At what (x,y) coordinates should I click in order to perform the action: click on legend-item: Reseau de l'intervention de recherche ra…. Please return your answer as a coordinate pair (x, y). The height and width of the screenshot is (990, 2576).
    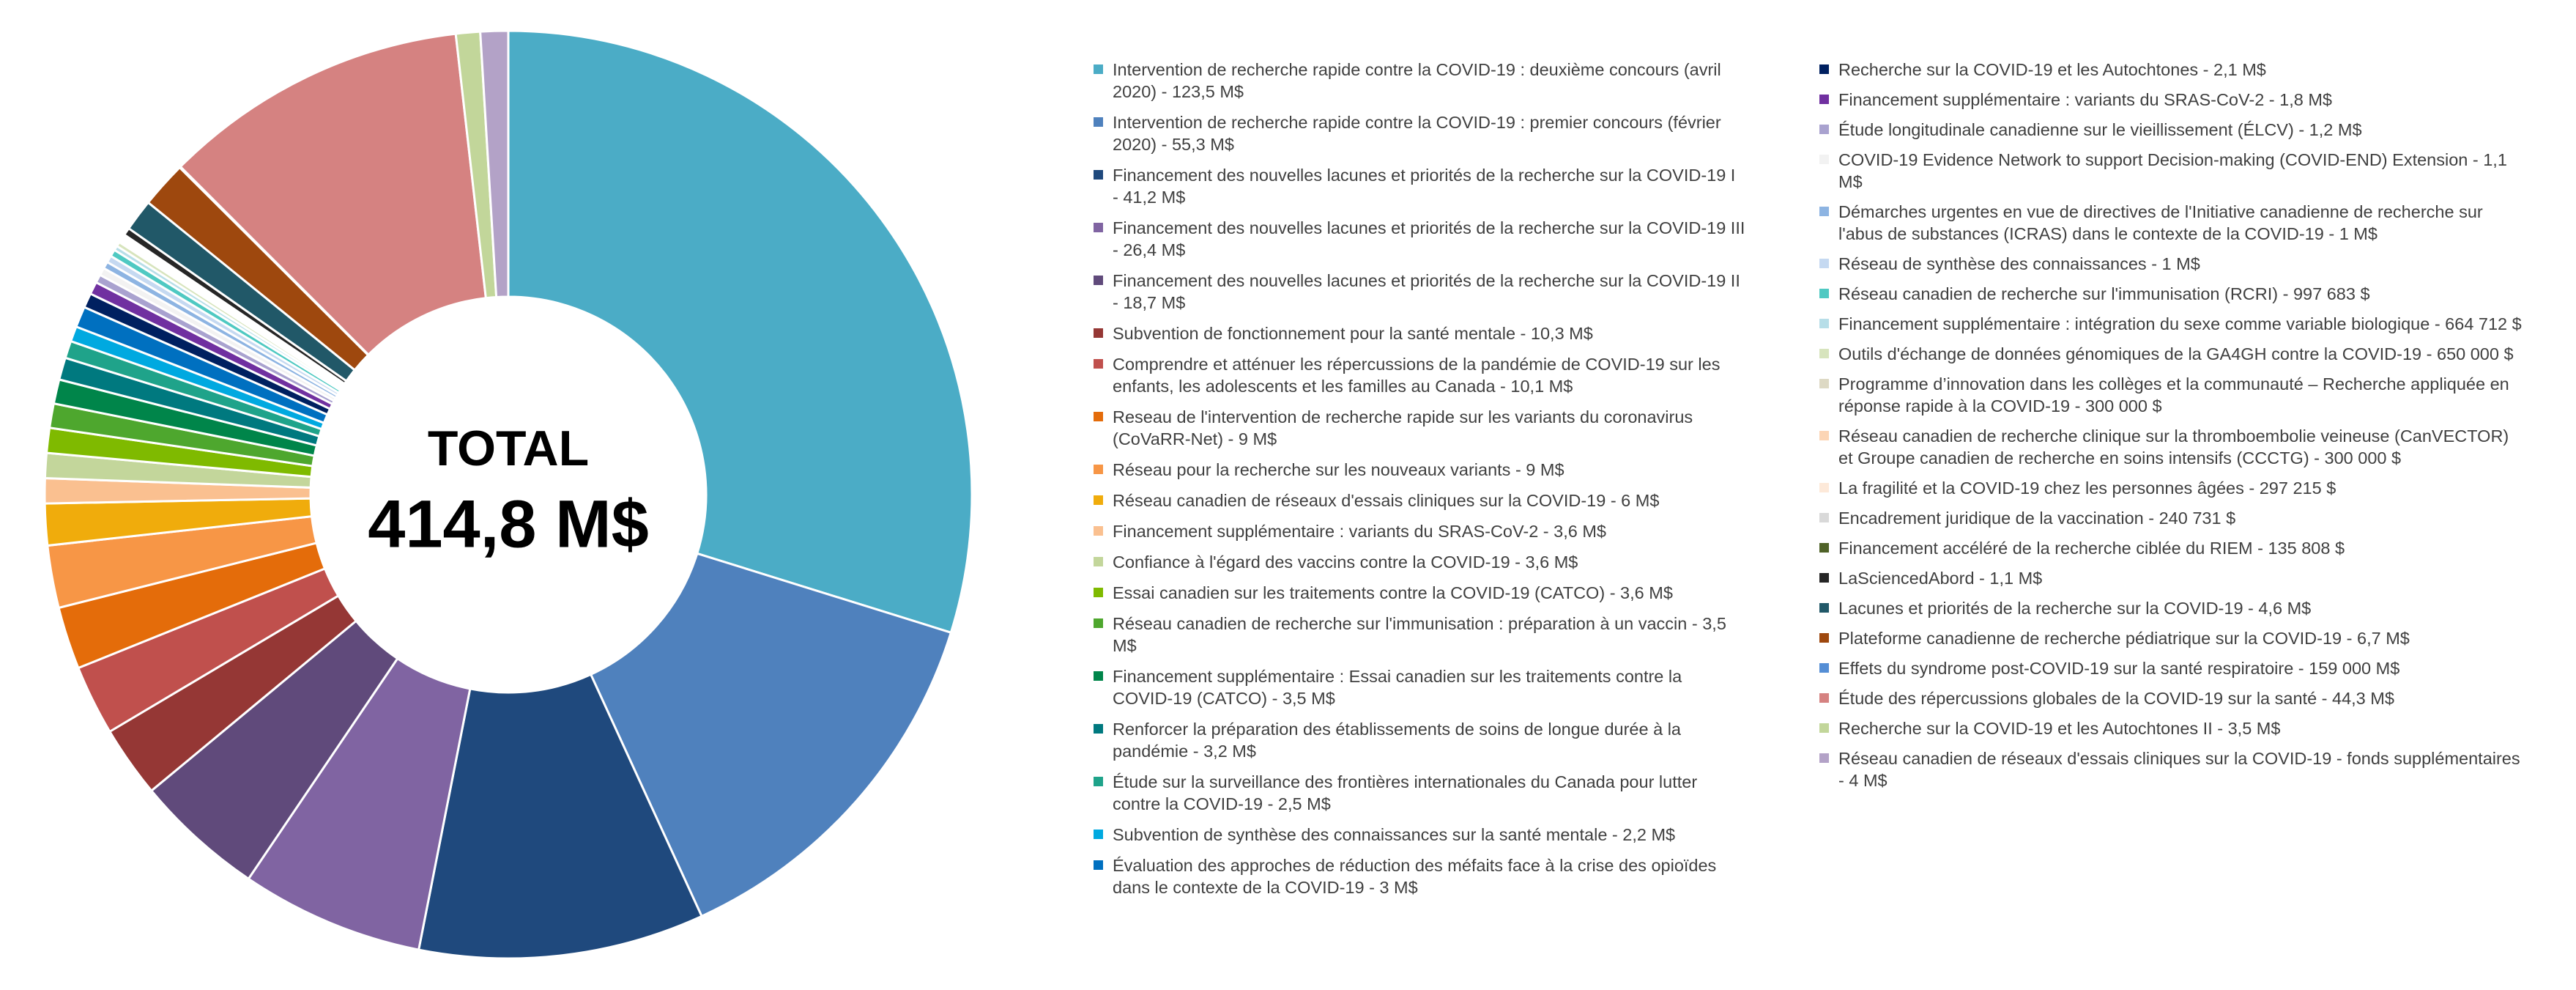
    Looking at the image, I should click on (1419, 428).